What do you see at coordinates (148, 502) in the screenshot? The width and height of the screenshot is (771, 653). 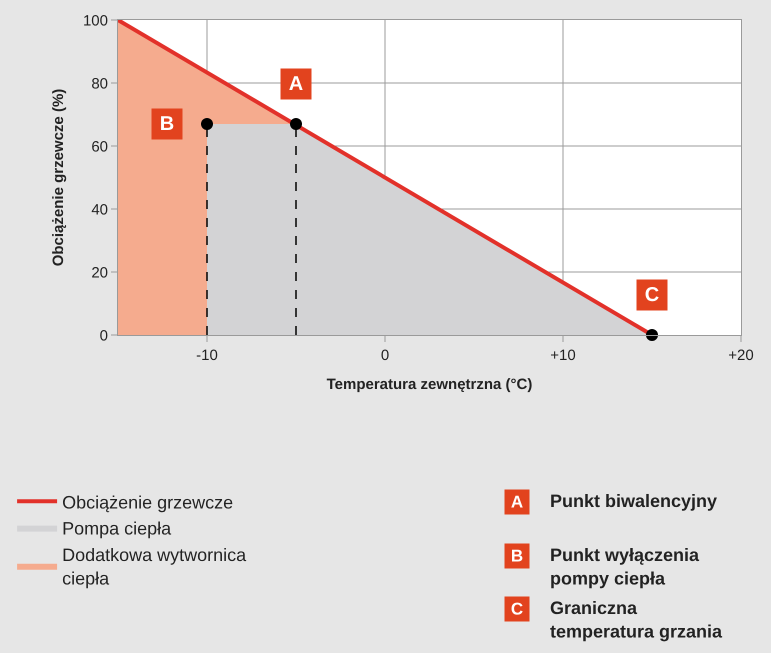 I see `legend-label: Obciążenie grzewcze` at bounding box center [148, 502].